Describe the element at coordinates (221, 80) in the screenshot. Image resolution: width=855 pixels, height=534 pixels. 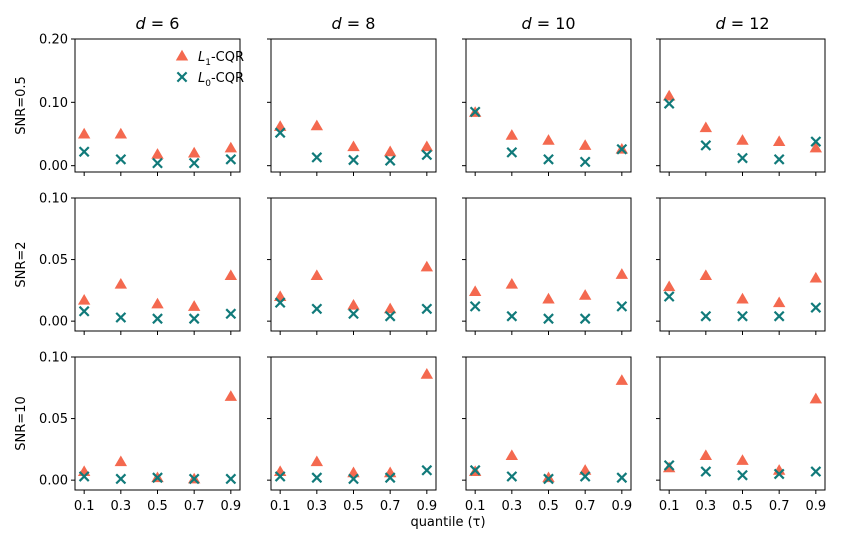
I see `legend-label: L0-CQR` at that location.